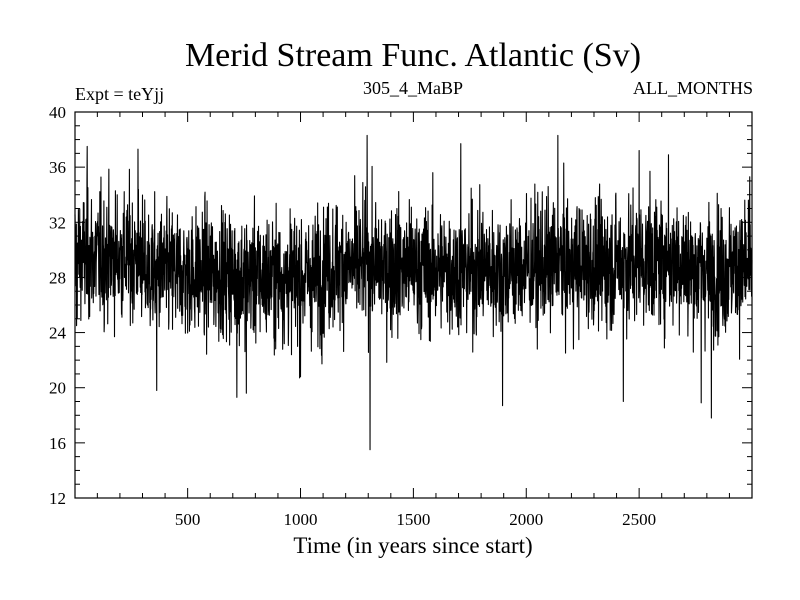 This screenshot has height=600, width=800. I want to click on y-tick-label: 20, so click(57, 388).